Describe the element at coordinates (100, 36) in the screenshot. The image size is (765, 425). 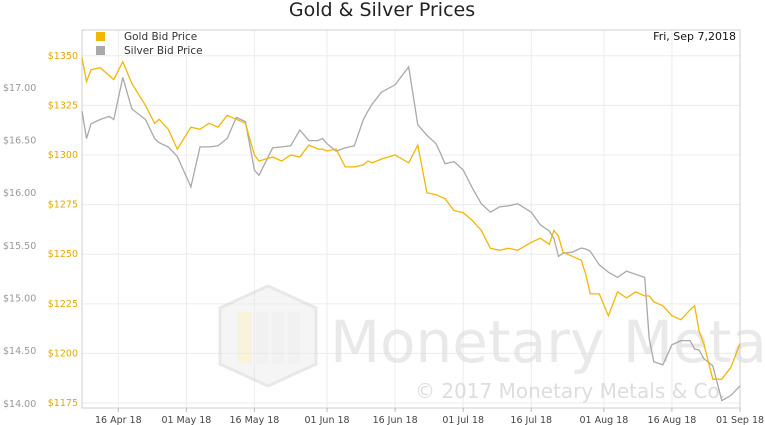
I see `legend-swatch-gold` at that location.